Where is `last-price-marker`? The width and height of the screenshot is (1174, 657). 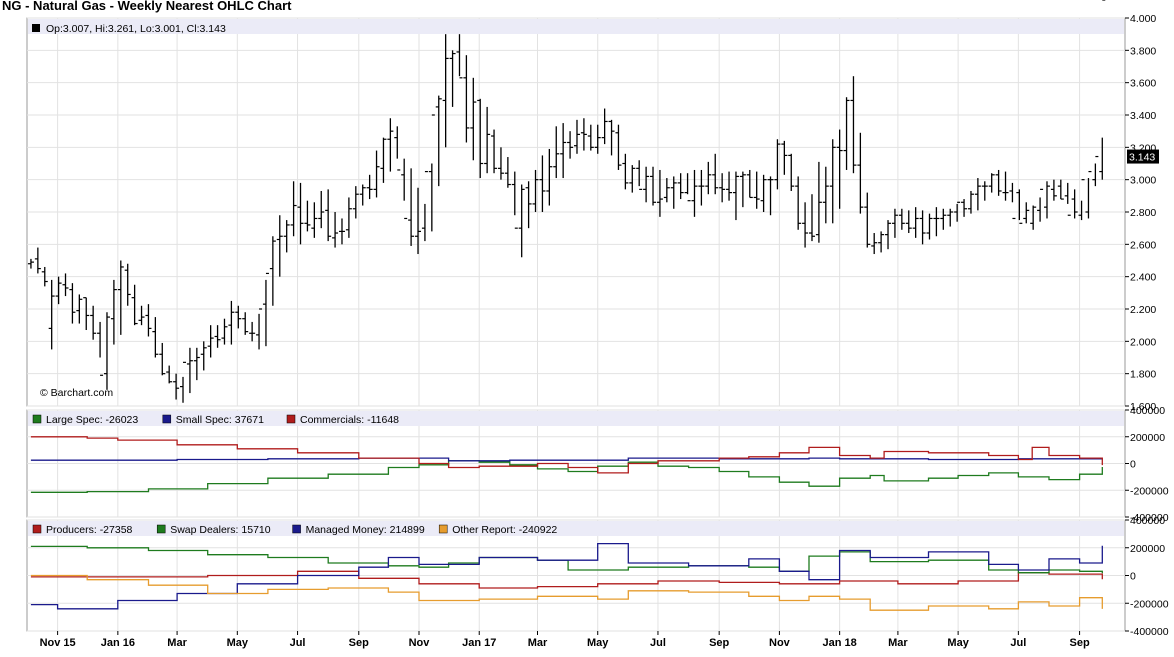 last-price-marker is located at coordinates (1143, 156).